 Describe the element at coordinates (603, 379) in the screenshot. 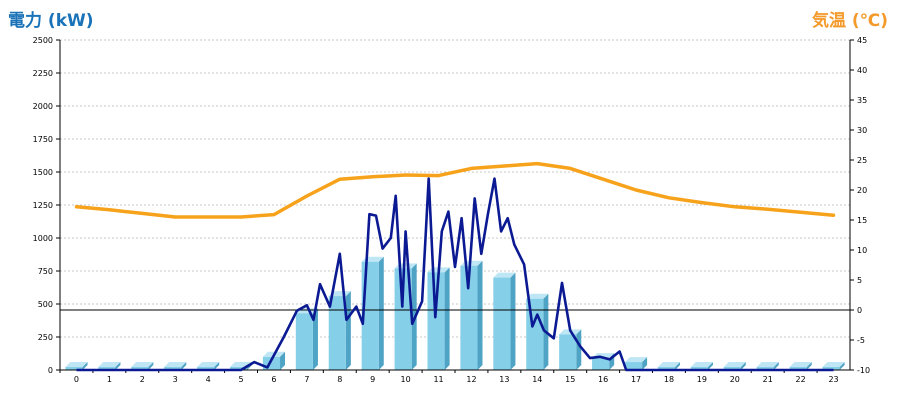

I see `x-tick-label: 16` at that location.